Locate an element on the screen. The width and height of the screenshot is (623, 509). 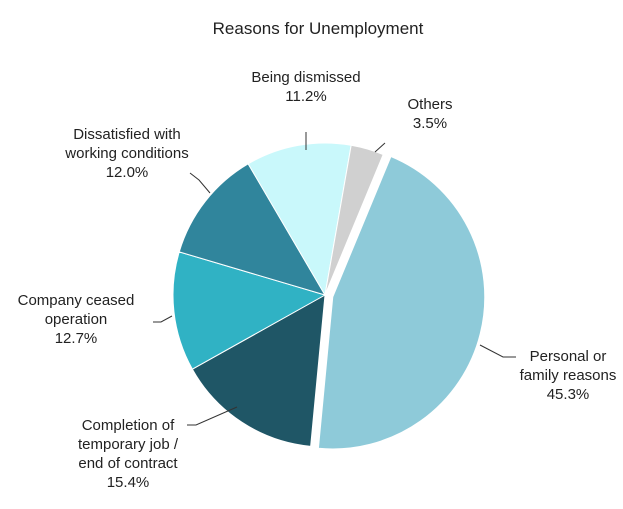
slice-category-label-1-line-2: end of contract is located at coordinates (128, 463).